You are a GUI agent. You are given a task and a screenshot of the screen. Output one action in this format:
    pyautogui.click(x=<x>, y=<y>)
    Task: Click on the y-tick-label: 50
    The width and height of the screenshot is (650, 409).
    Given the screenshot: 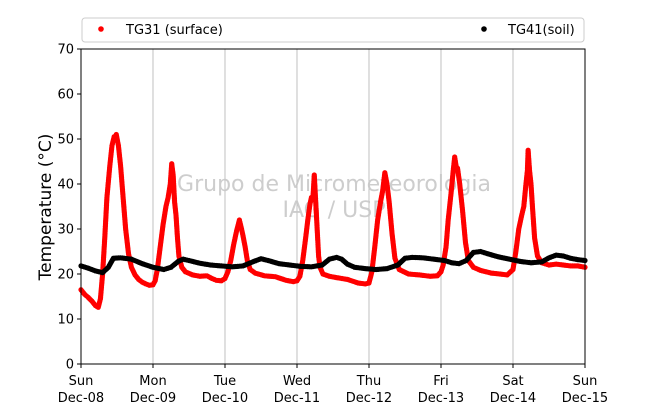 What is the action you would take?
    pyautogui.click(x=65, y=140)
    